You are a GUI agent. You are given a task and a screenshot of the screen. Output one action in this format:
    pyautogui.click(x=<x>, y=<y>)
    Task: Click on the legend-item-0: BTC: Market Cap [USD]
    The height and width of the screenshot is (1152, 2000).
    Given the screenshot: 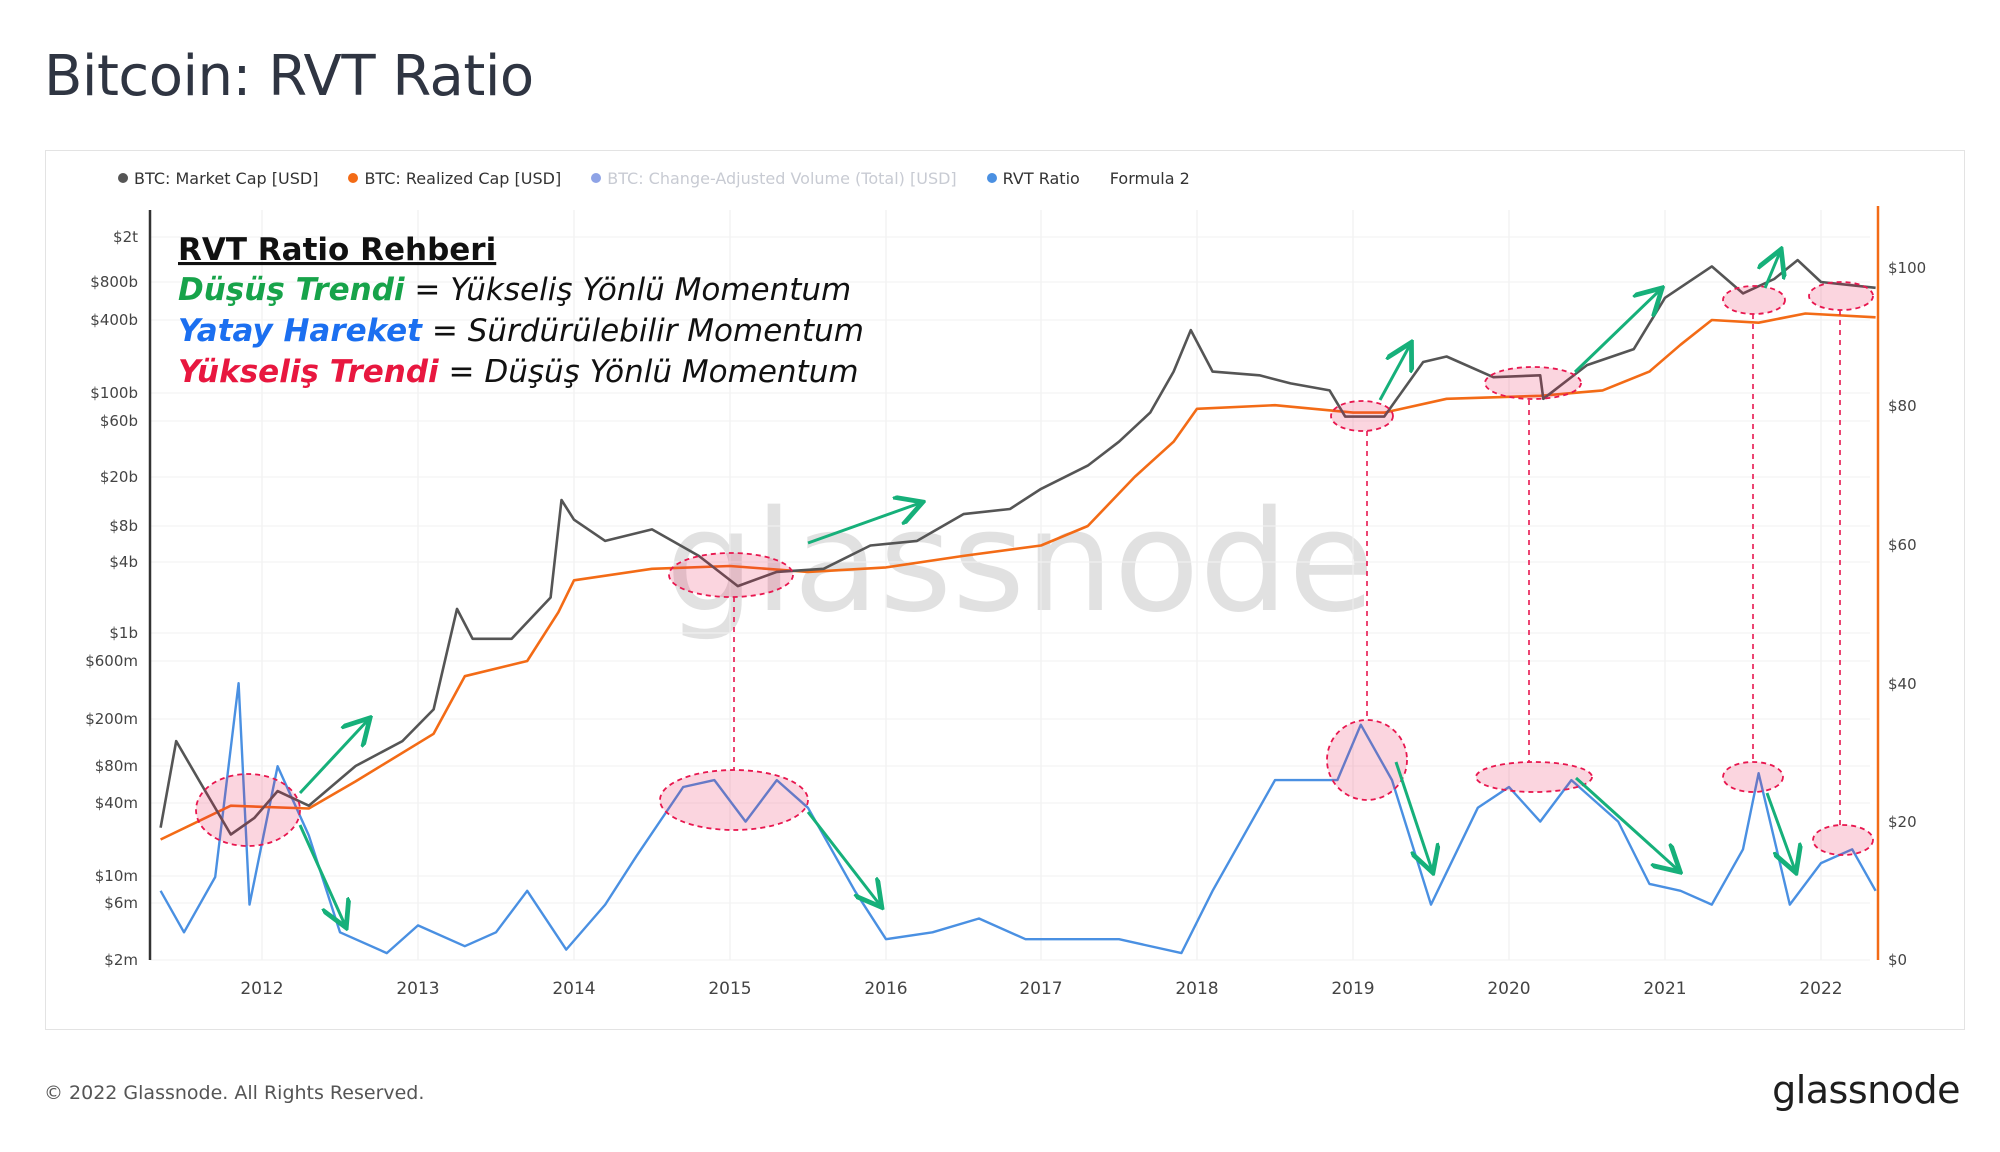 What is the action you would take?
    pyautogui.click(x=218, y=178)
    